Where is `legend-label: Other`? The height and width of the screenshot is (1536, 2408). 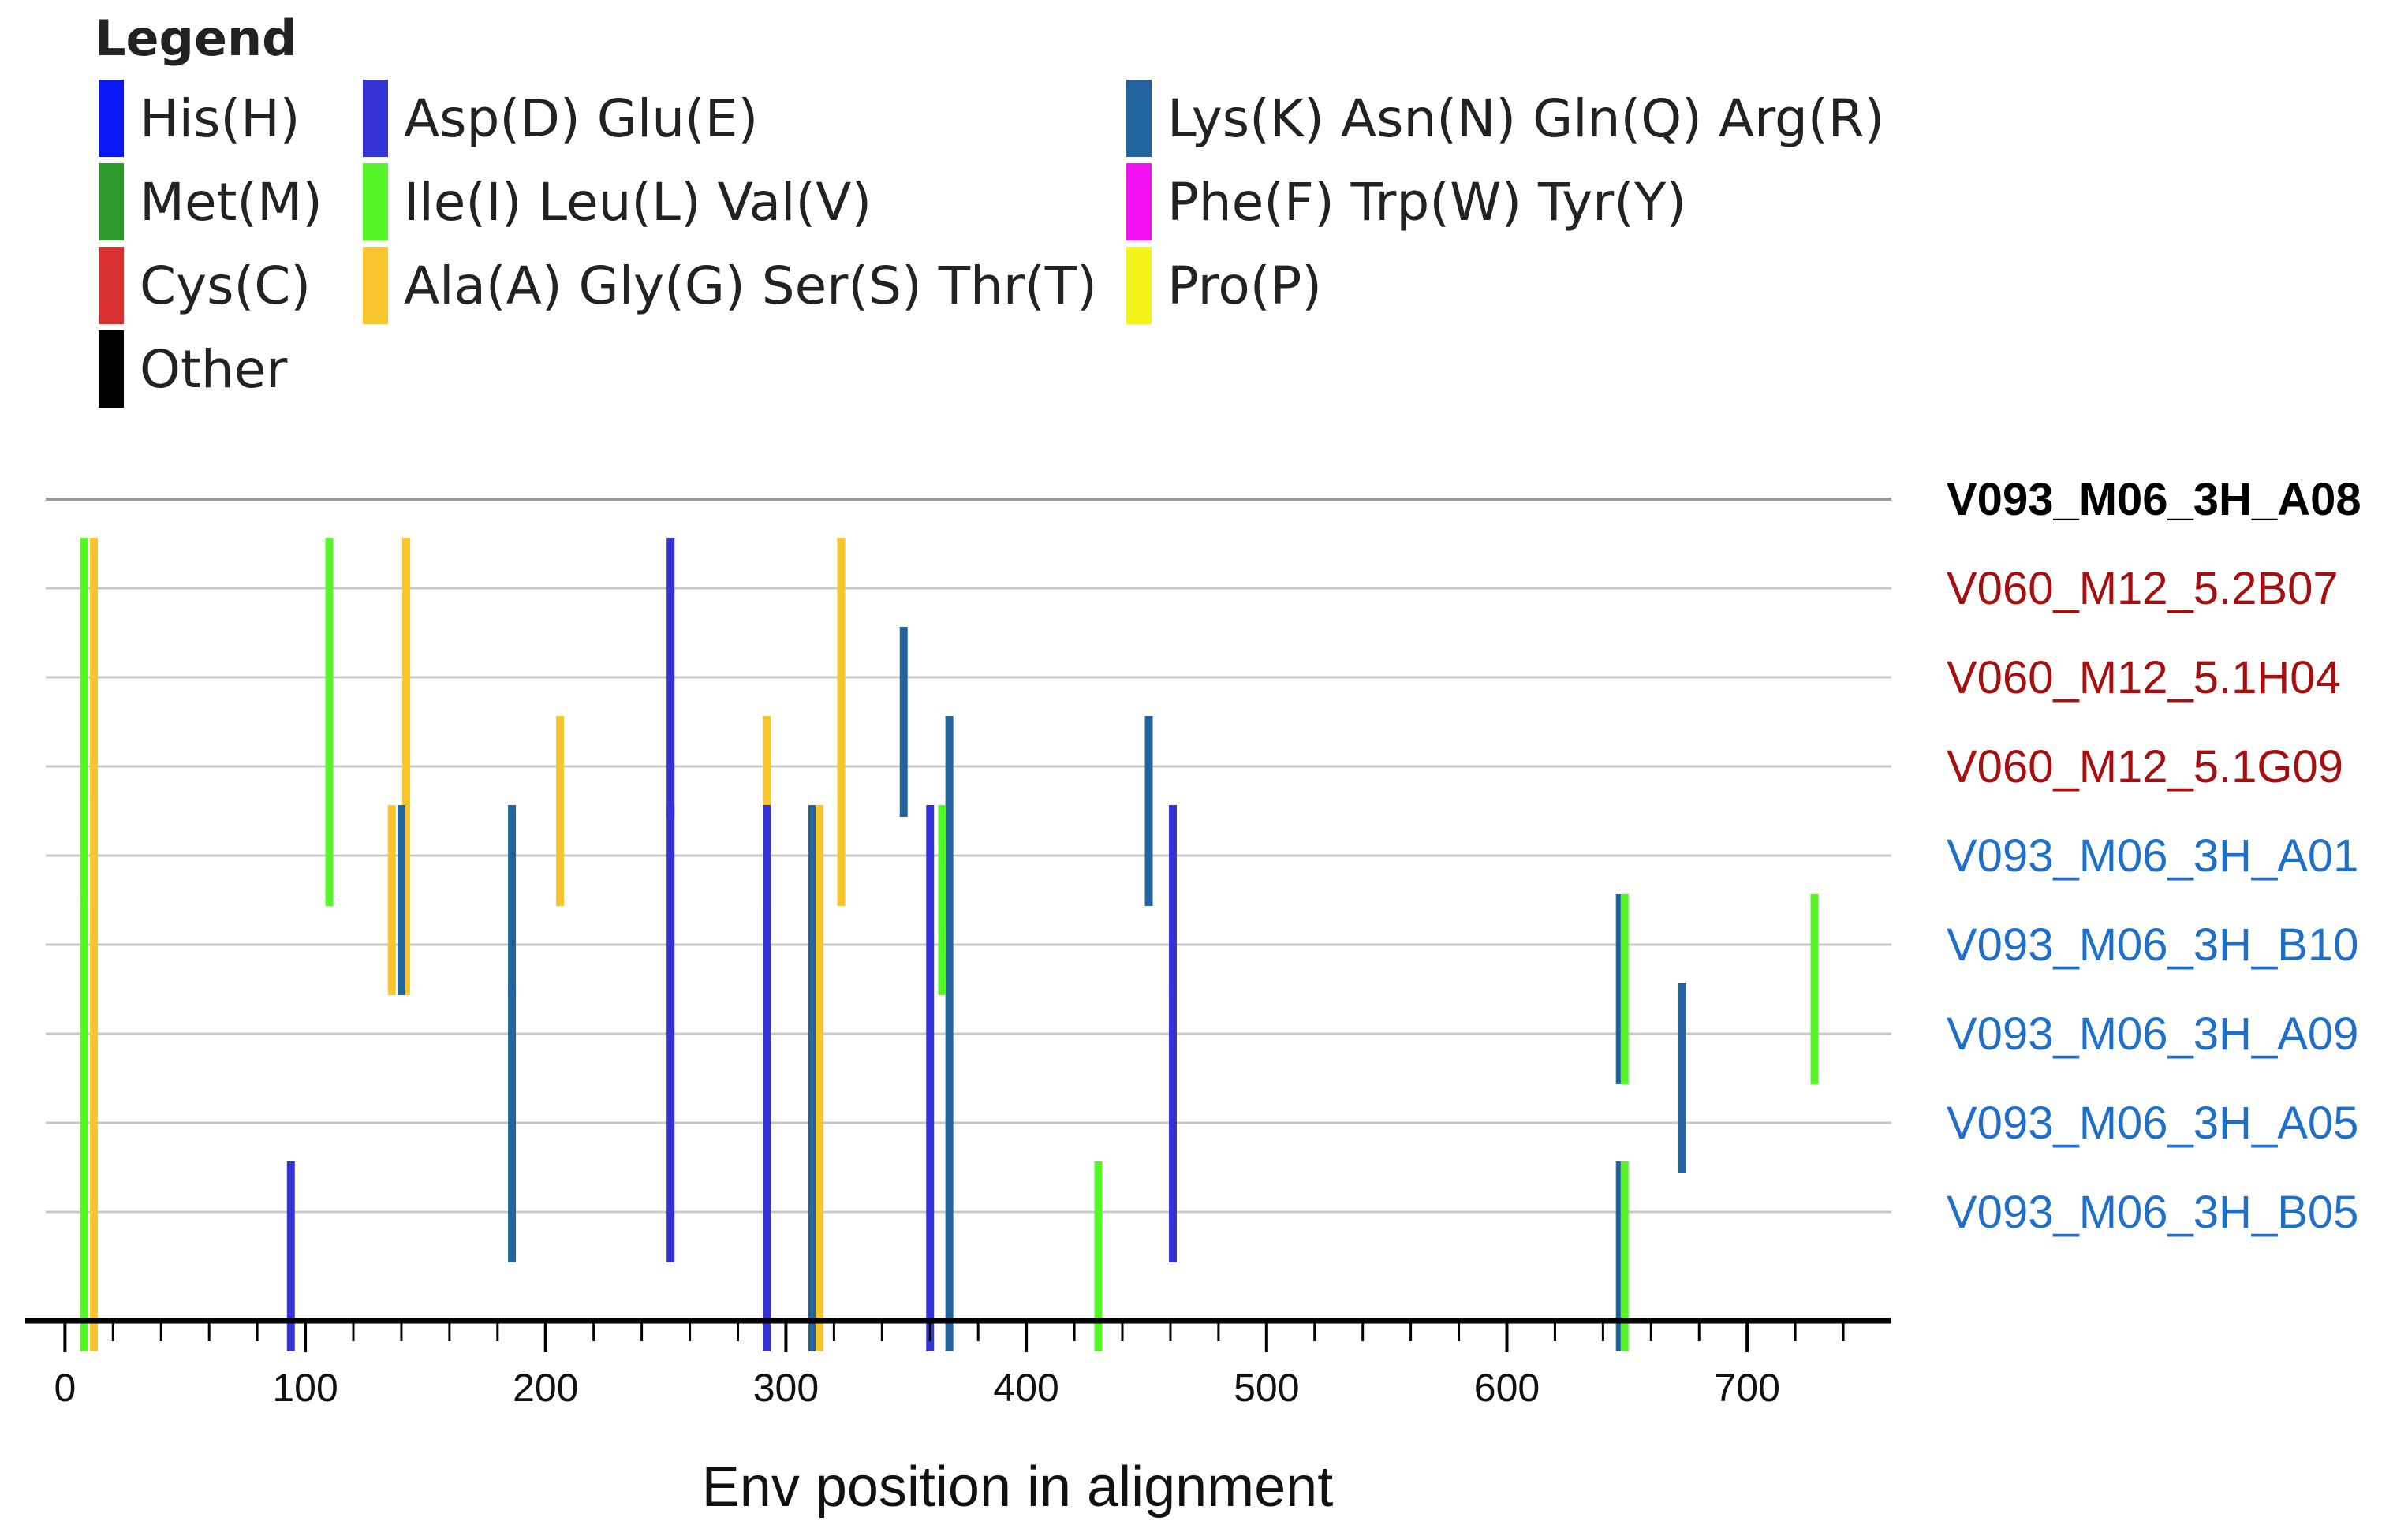 legend-label: Other is located at coordinates (214, 370).